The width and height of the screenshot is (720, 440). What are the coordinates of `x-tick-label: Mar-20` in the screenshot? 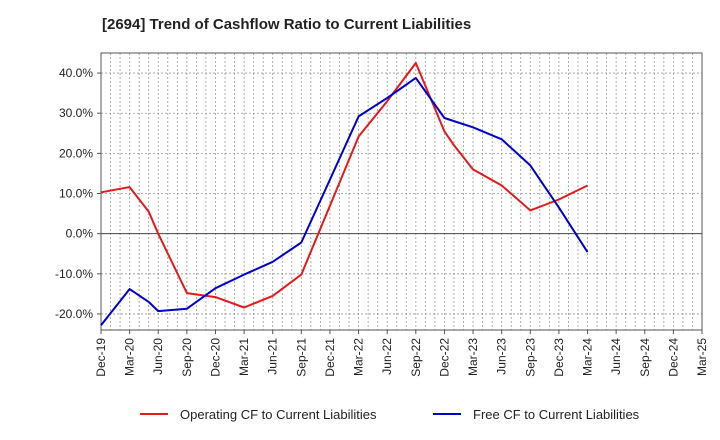 It's located at (130, 357).